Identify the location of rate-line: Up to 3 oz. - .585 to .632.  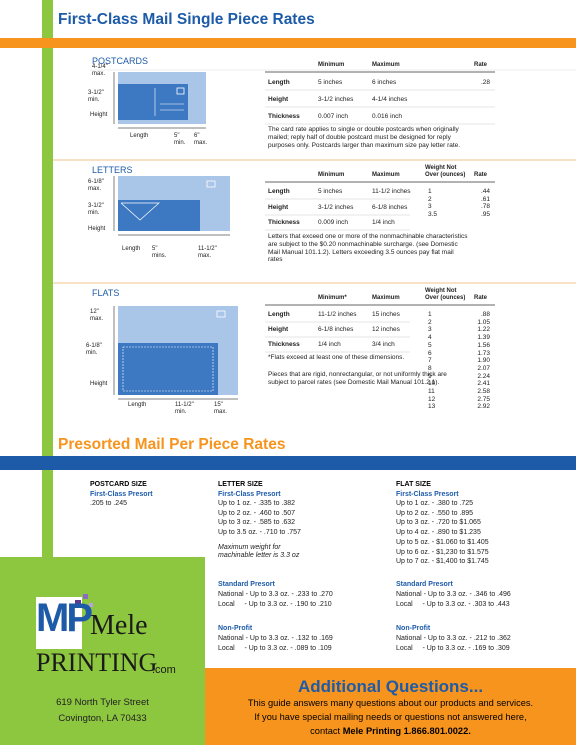
(257, 523).